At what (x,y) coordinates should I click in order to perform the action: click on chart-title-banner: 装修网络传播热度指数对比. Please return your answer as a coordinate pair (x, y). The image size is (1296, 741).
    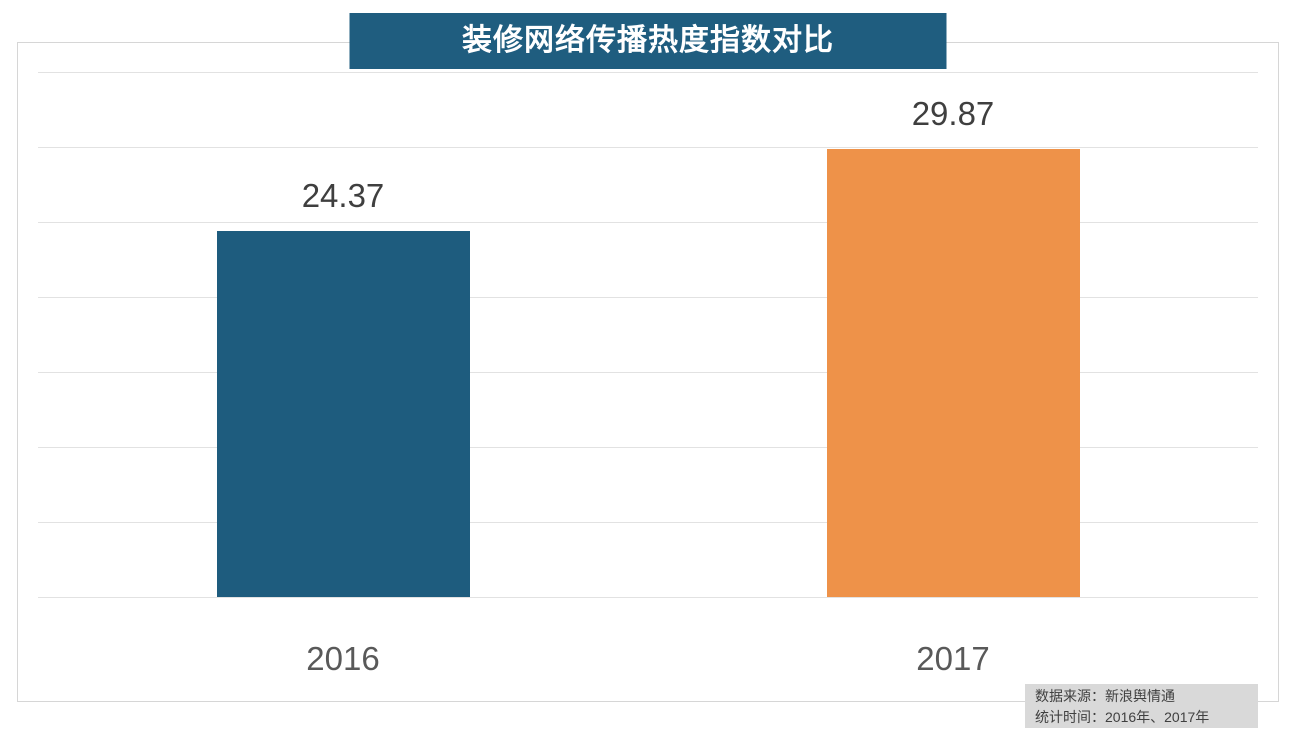
    Looking at the image, I should click on (648, 41).